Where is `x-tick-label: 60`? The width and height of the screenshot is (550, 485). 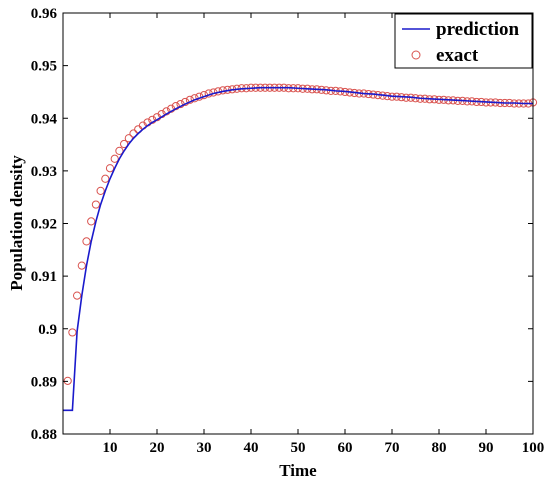
x-tick-label: 60 is located at coordinates (345, 448).